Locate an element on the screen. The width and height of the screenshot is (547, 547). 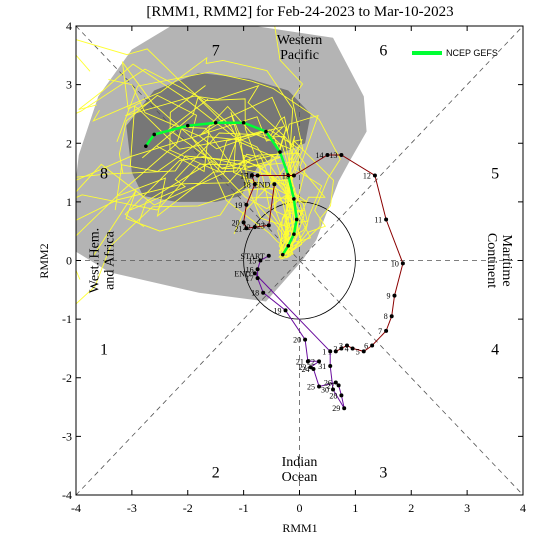
observed-day-label: 14 is located at coordinates (319, 155).